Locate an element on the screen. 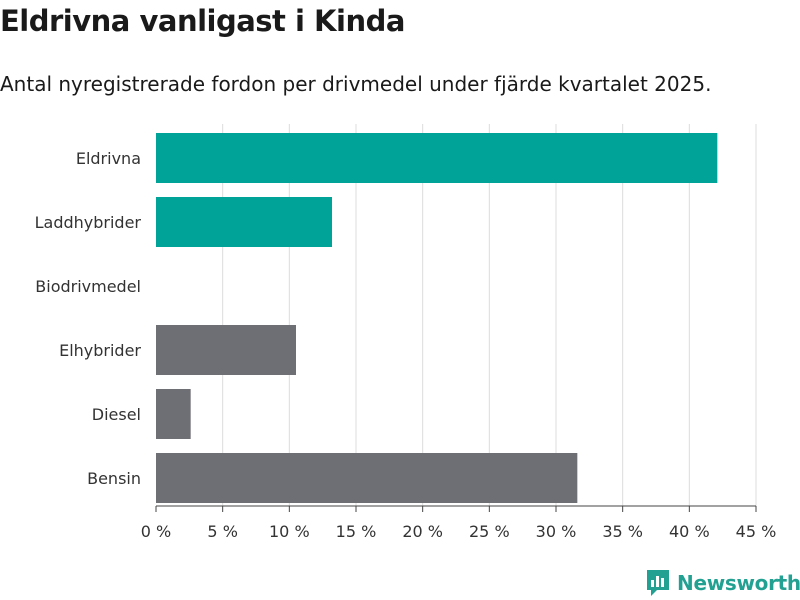 This screenshot has height=600, width=800. x-tick-label: 30 % is located at coordinates (556, 531).